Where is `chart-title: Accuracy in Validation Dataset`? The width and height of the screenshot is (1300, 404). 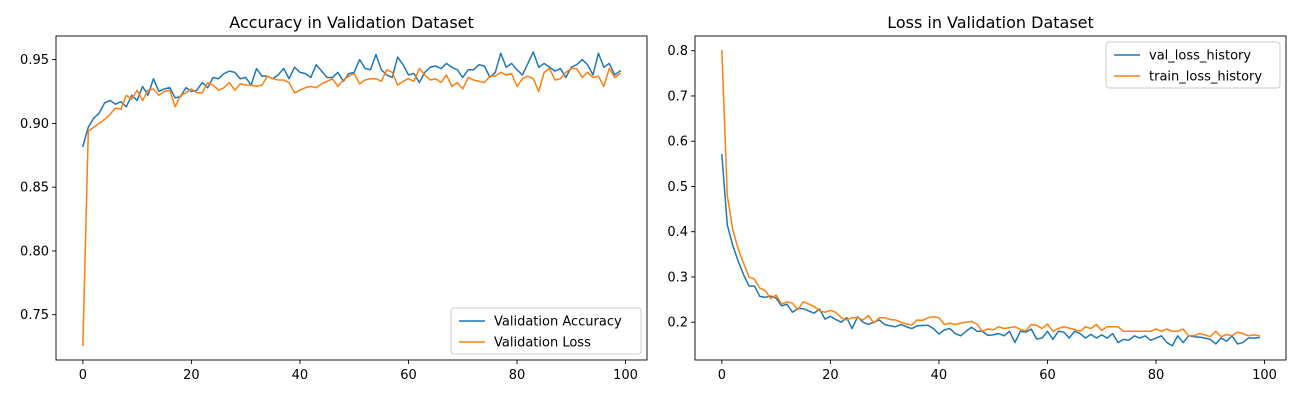 chart-title: Accuracy in Validation Dataset is located at coordinates (351, 22).